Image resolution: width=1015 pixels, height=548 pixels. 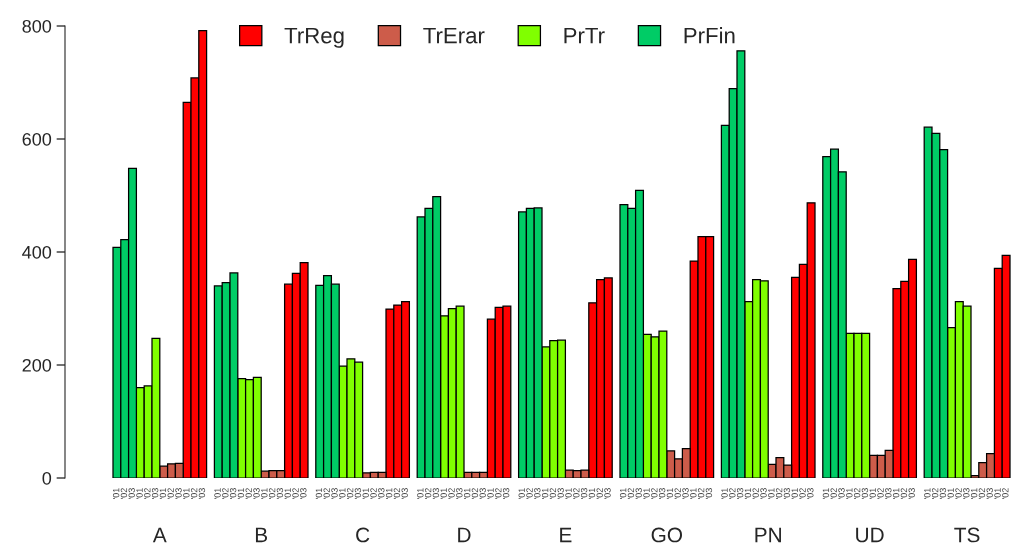 I want to click on text: D, so click(x=464, y=535).